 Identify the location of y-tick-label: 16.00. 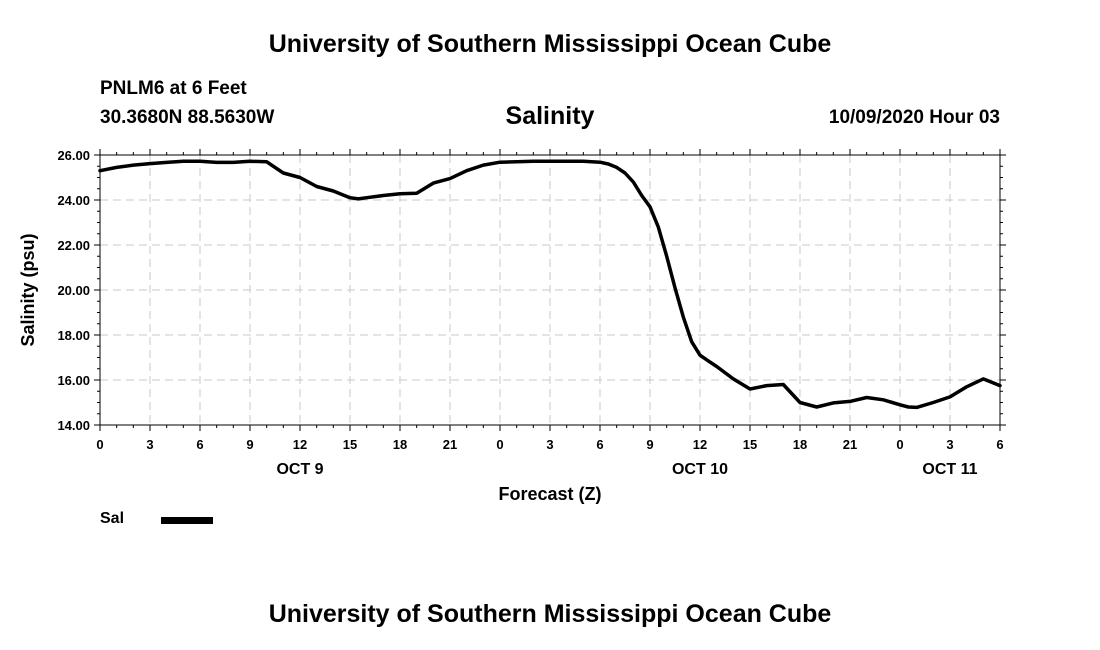
(73, 380).